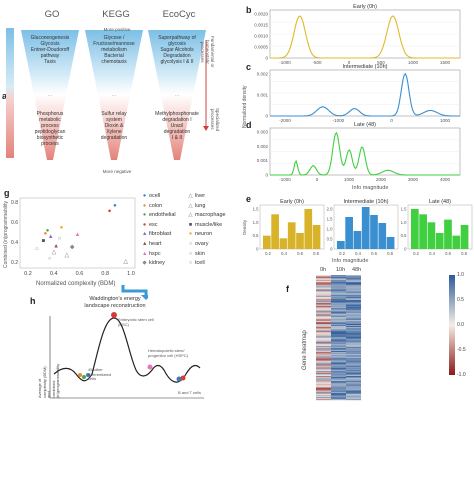  What do you see at coordinates (215, 120) in the screenshot?
I see `specialized-label: Specialized processes` at bounding box center [215, 120].